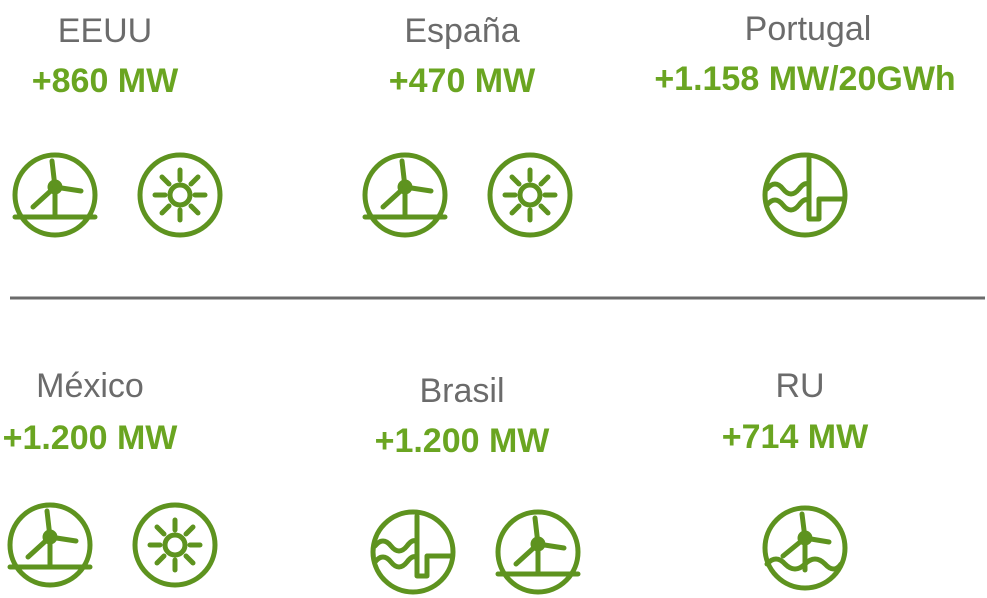 This screenshot has width=987, height=598. I want to click on capacity: +714 MW, so click(795, 437).